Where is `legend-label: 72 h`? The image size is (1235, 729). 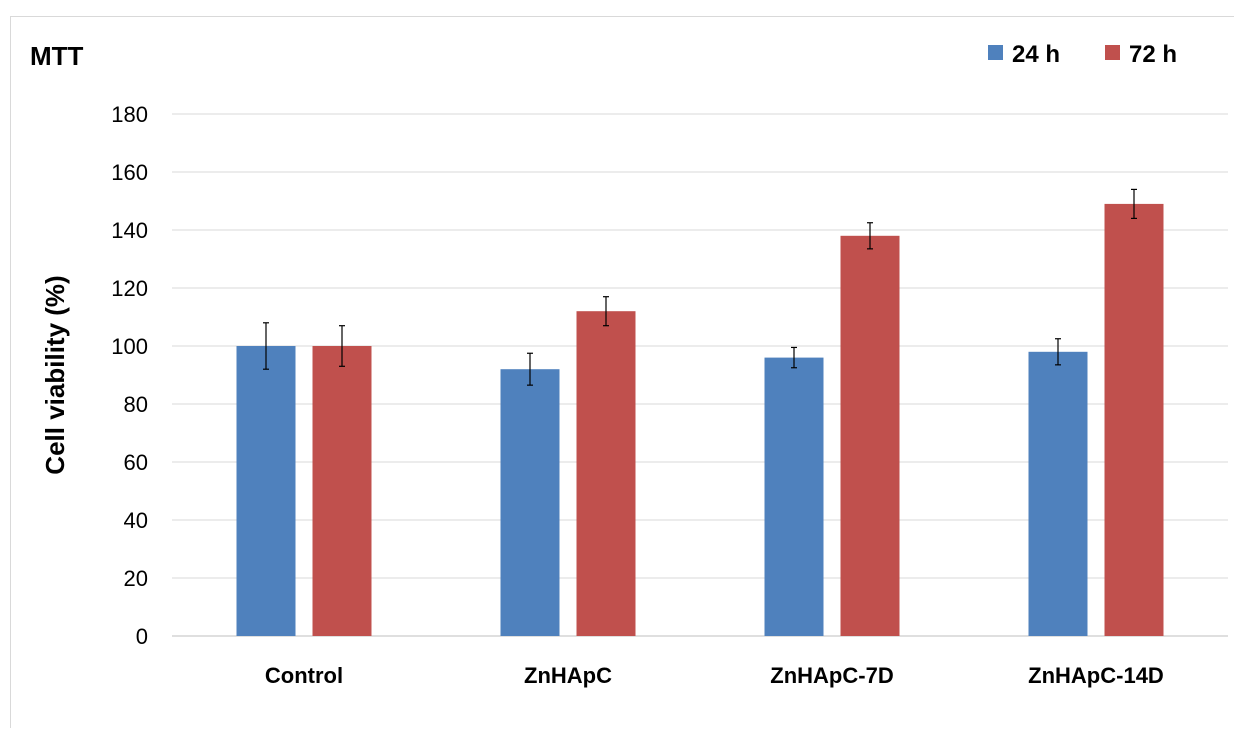 legend-label: 72 h is located at coordinates (1153, 54).